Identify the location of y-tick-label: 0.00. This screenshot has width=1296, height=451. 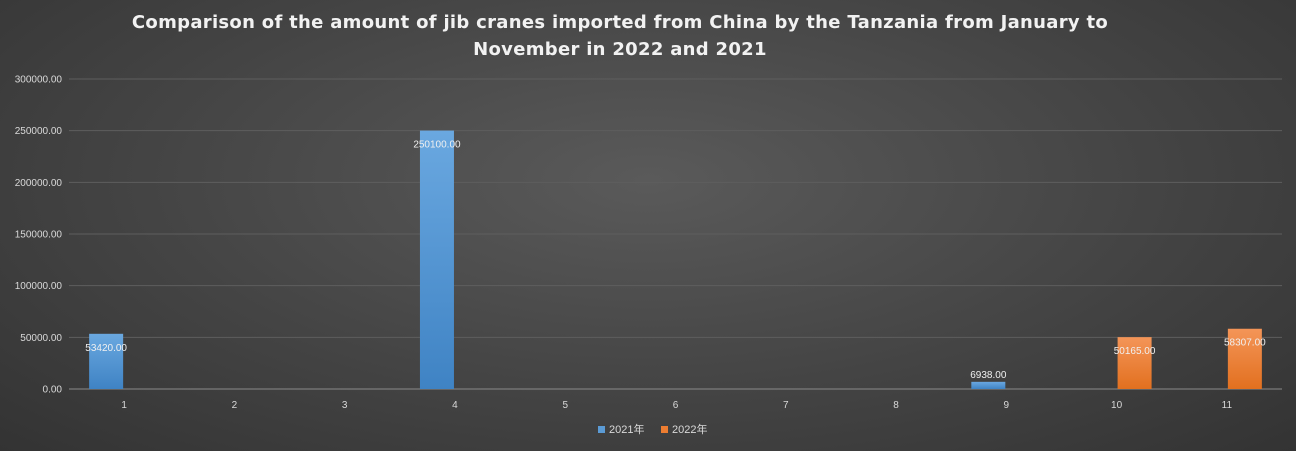
(53, 390).